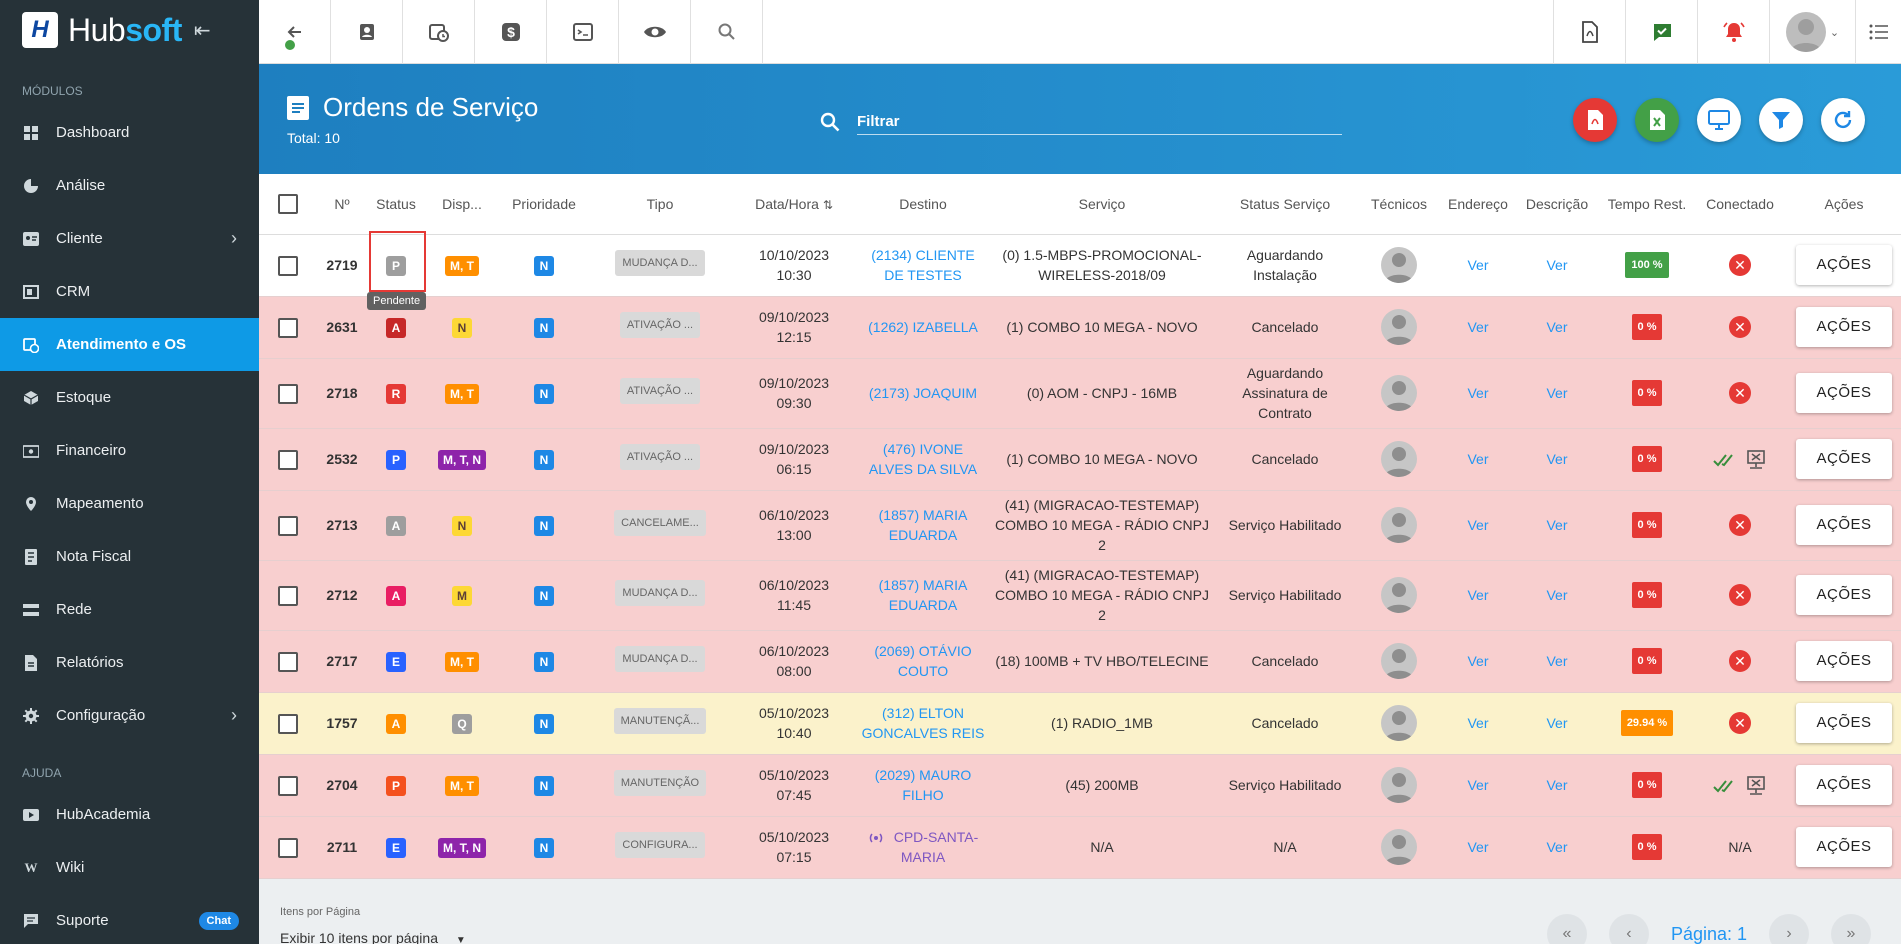 Image resolution: width=1901 pixels, height=944 pixels. Describe the element at coordinates (544, 204) in the screenshot. I see `column-header-priority: Prioridade` at that location.